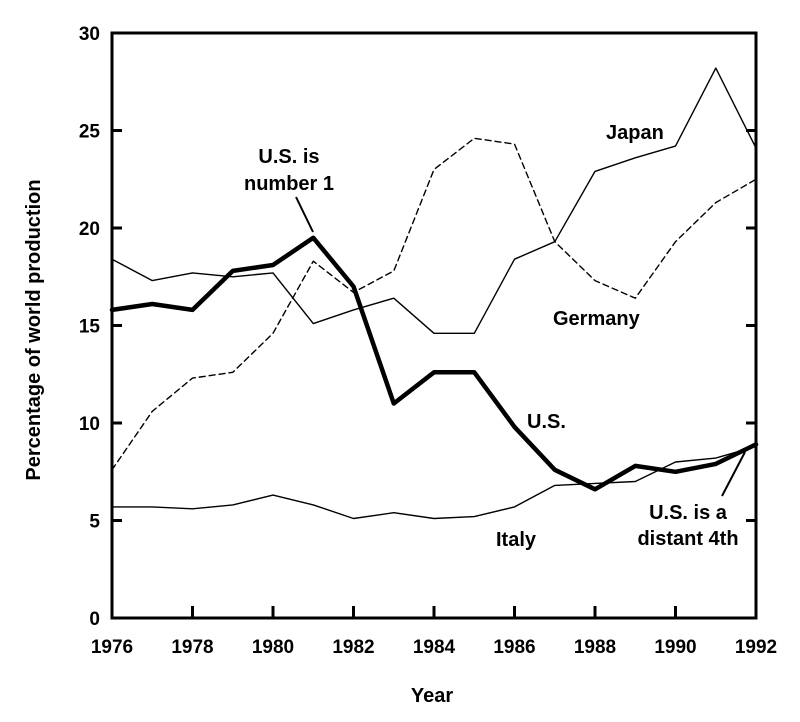  I want to click on y-tick-label: 5, so click(94, 522).